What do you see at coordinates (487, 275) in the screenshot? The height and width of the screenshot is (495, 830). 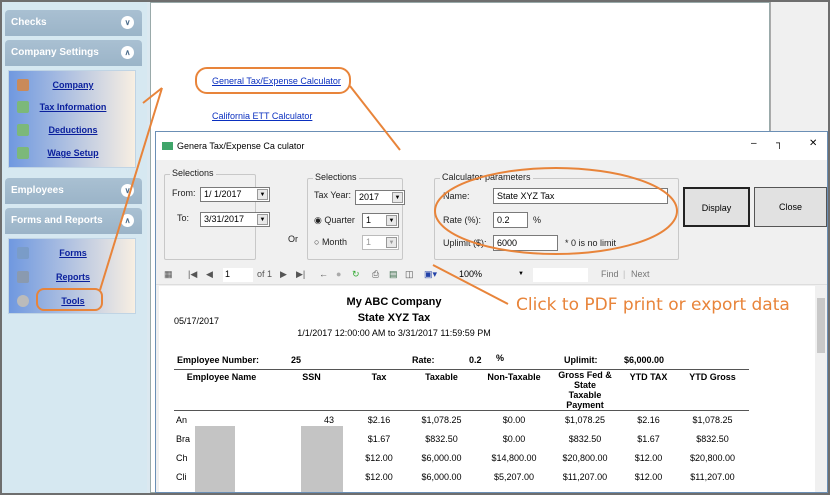 I see `zoom-select: 100% ▼` at bounding box center [487, 275].